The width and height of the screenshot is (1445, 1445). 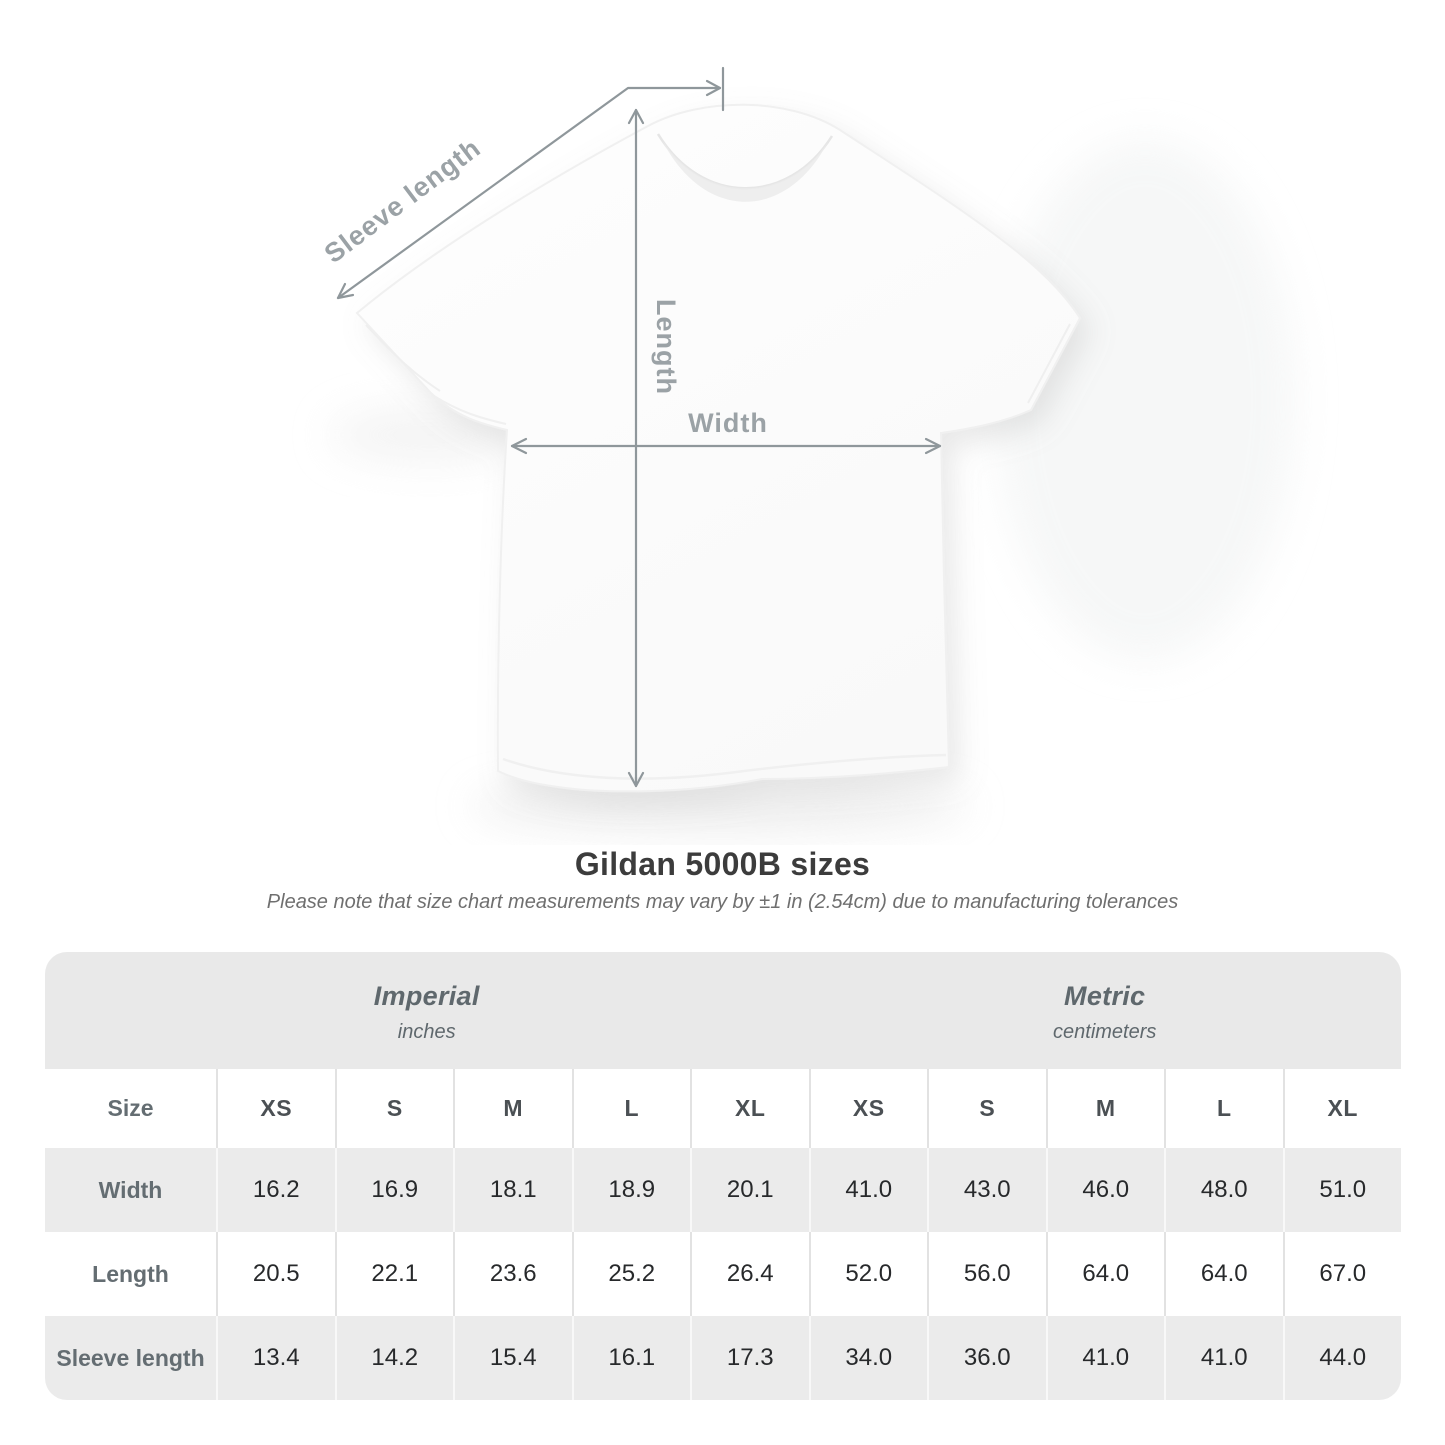 I want to click on metric-title: Metric, so click(x=1105, y=996).